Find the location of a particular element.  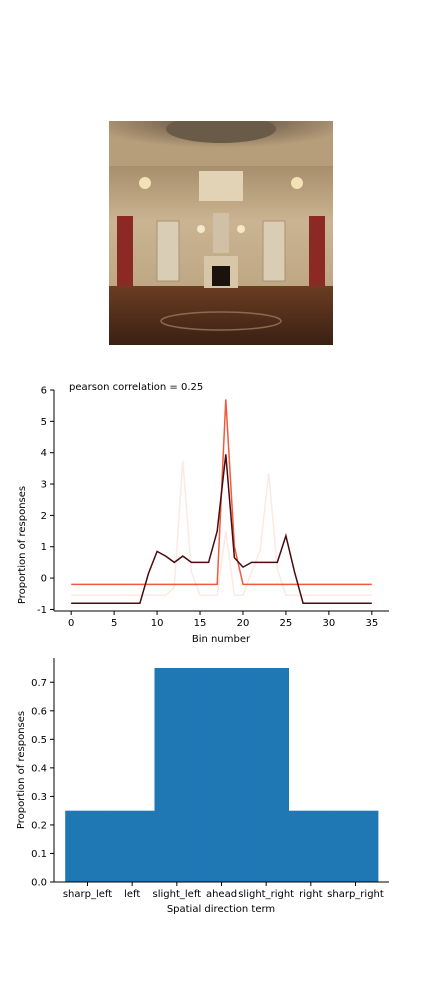

x-tick-label: slight_right is located at coordinates (266, 894).